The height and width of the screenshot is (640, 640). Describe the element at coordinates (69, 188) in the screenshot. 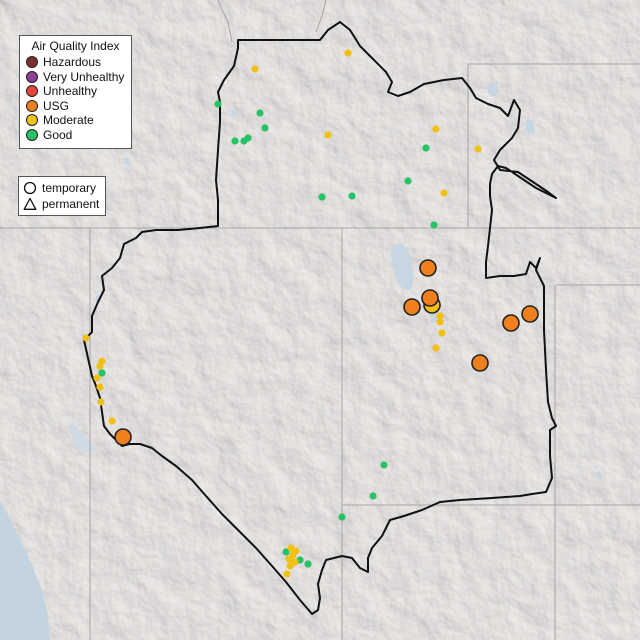

I see `temporary-label: temporary` at that location.